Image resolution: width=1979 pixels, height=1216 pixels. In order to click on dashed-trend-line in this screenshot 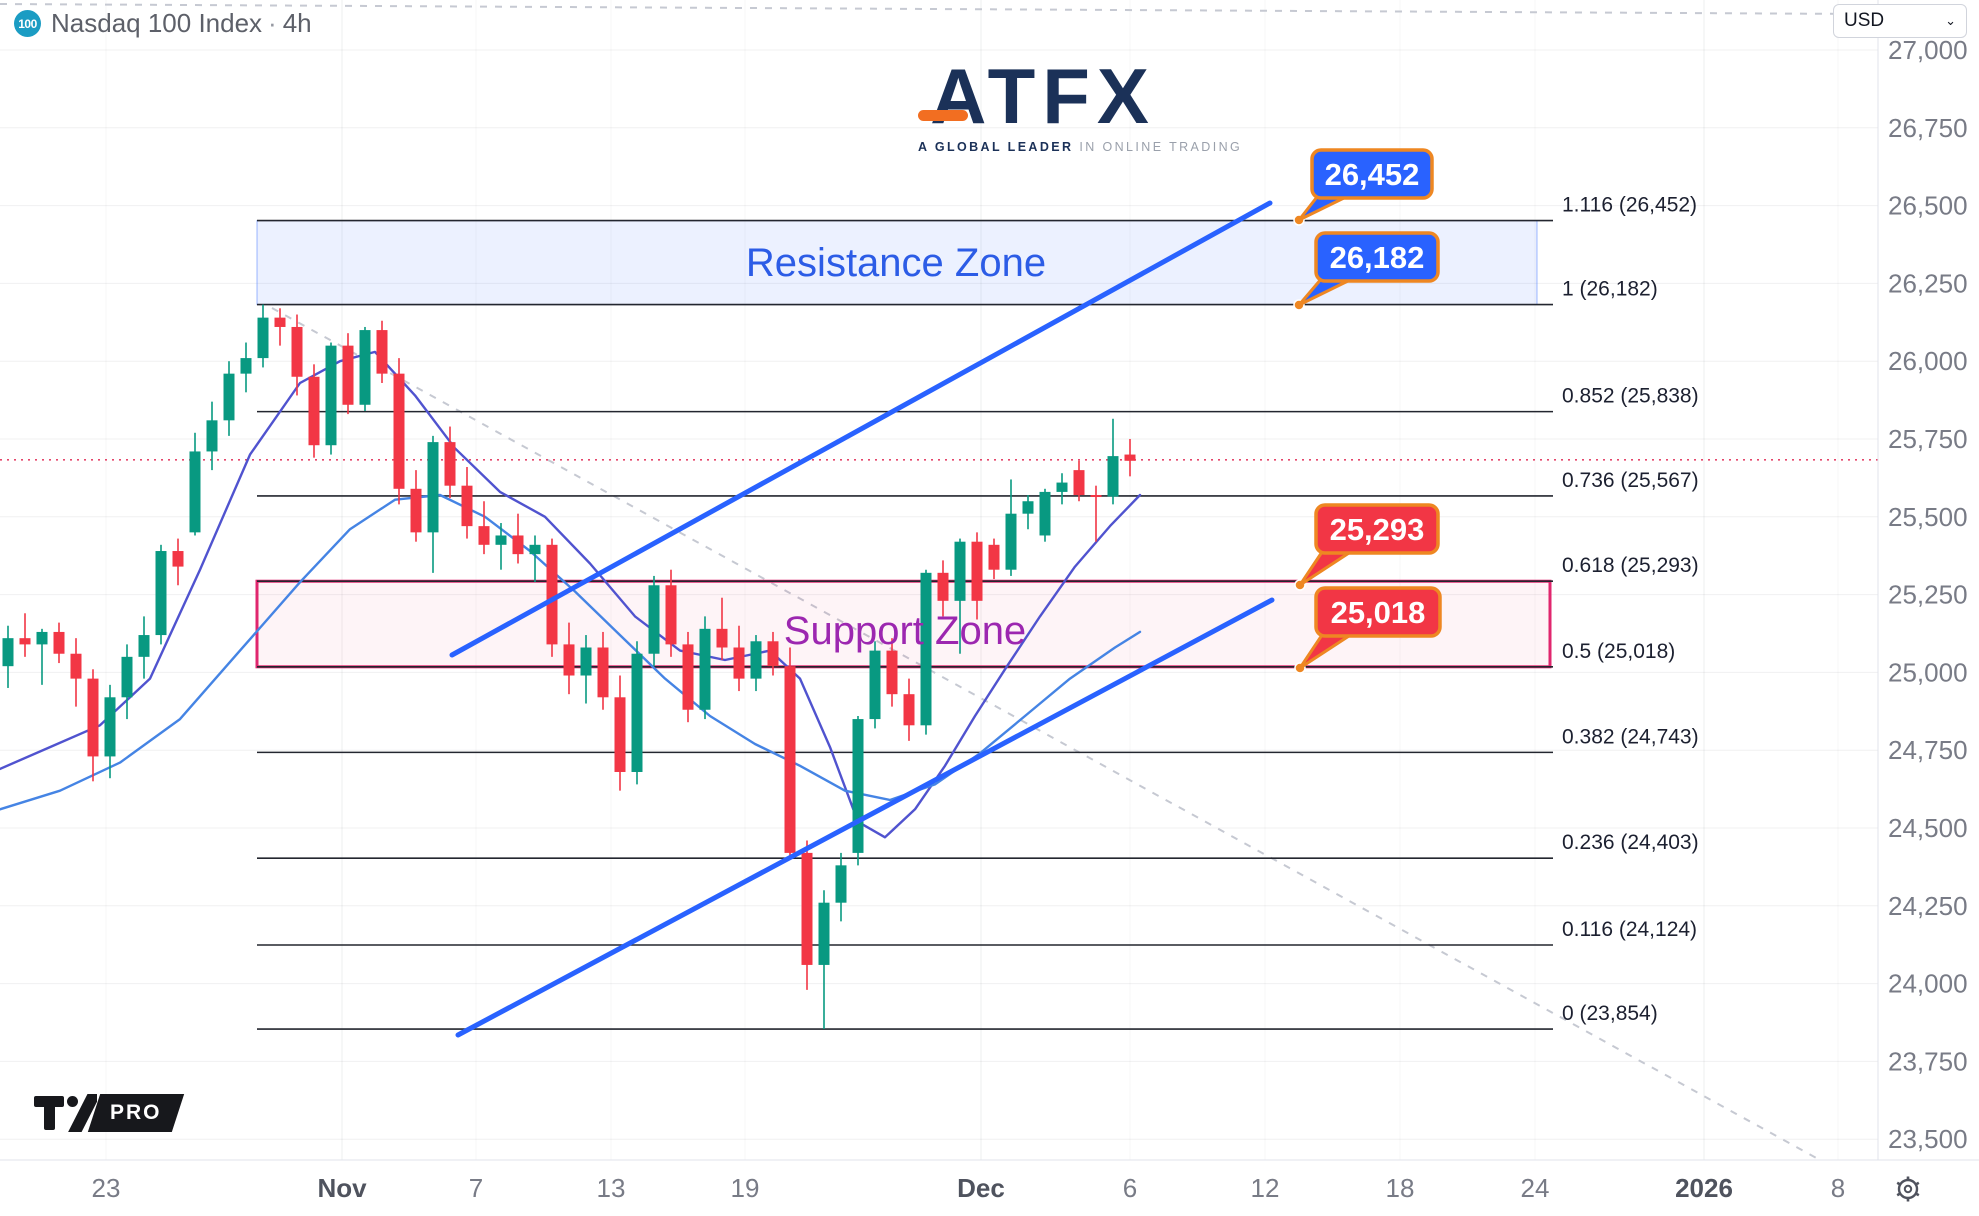, I will do `click(933, 9)`.